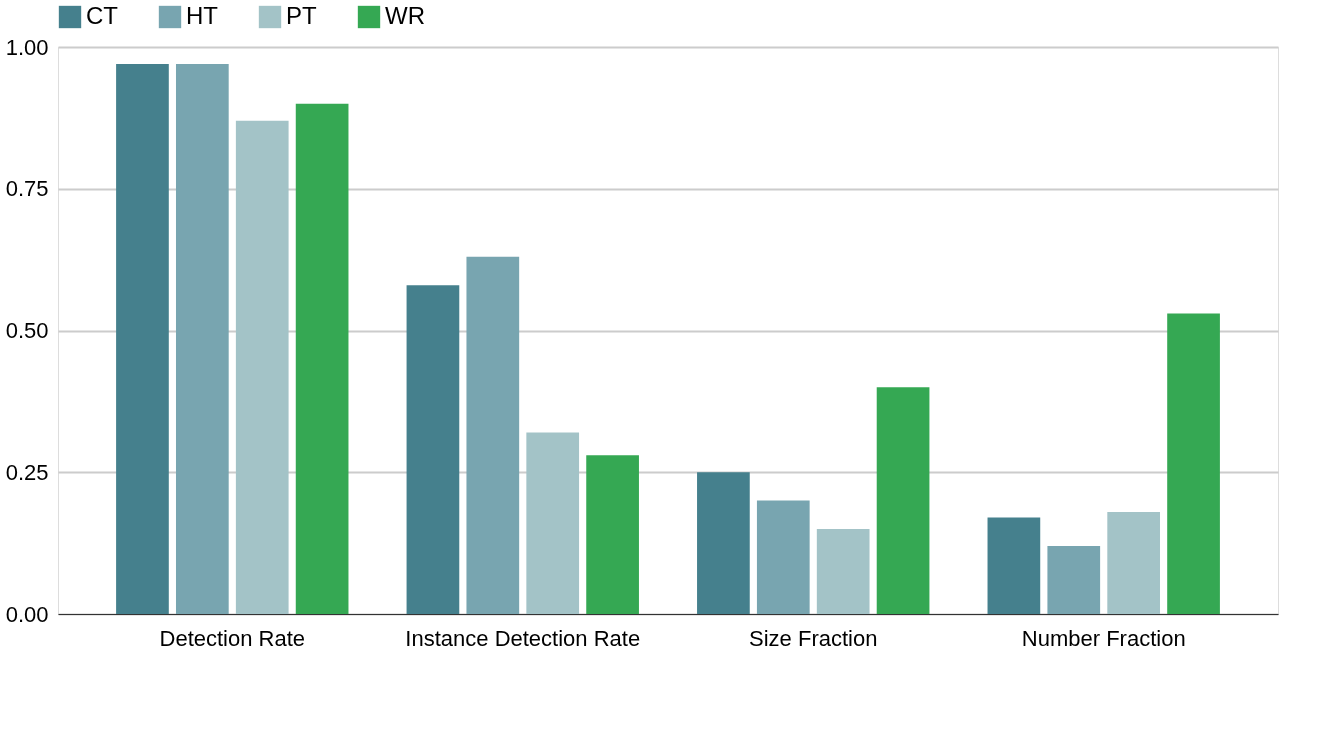  Describe the element at coordinates (27, 47) in the screenshot. I see `y-tick-label: 1.00` at that location.